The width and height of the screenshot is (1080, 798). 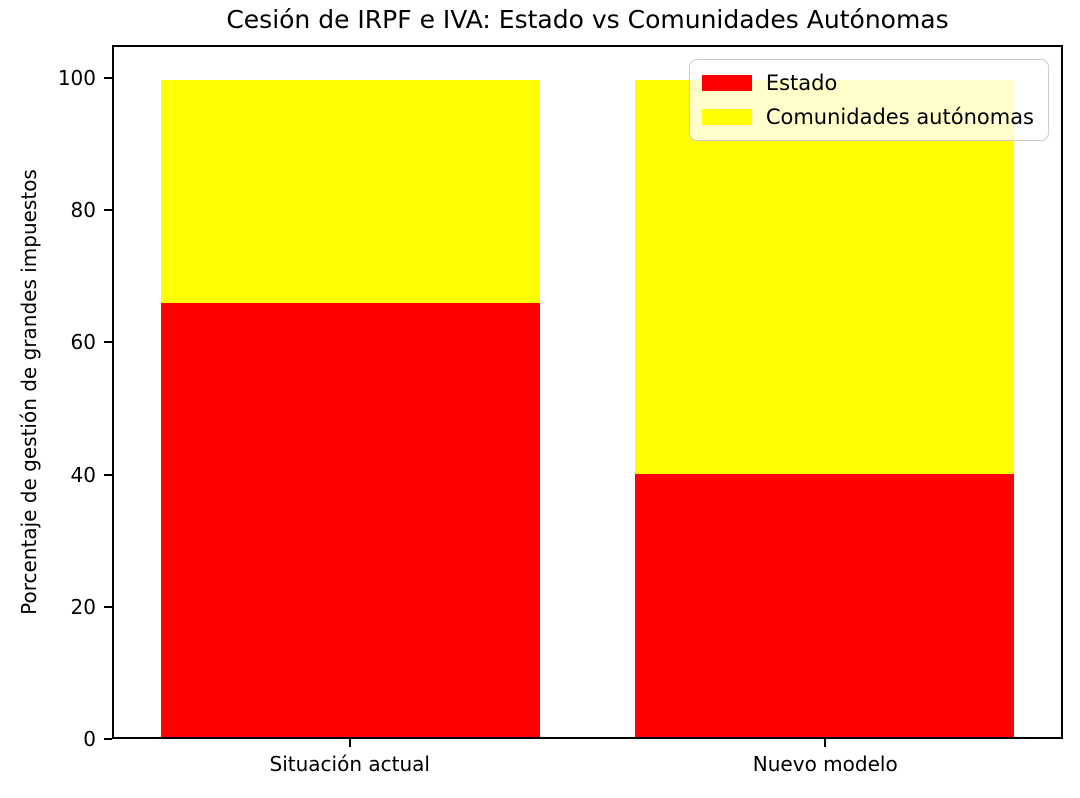 I want to click on y-tick-label-20: 20, so click(x=83, y=606).